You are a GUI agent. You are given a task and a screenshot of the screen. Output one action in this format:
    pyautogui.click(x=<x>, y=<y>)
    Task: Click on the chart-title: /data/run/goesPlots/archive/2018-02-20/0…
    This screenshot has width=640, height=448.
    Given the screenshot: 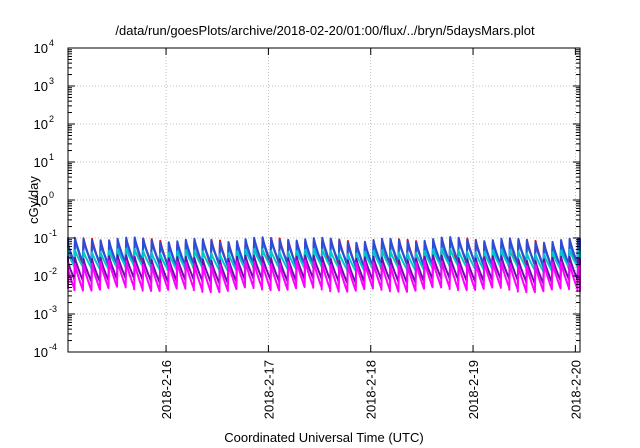 What is the action you would take?
    pyautogui.click(x=325, y=30)
    